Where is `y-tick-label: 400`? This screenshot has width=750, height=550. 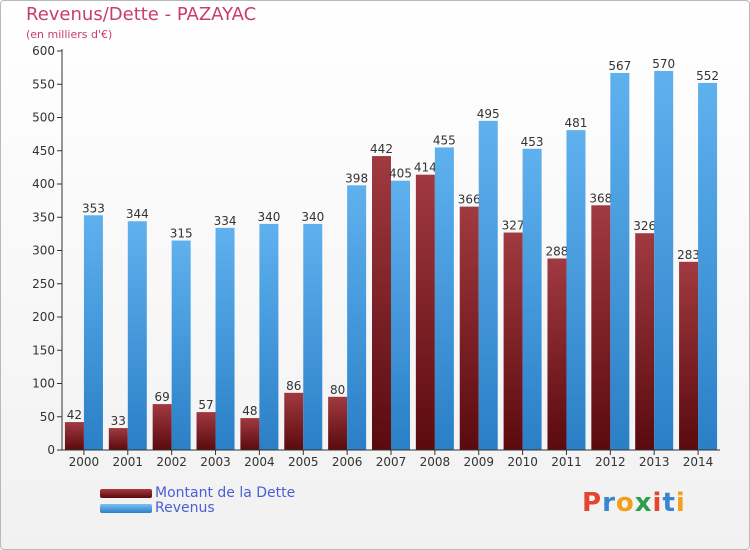 y-tick-label: 400 is located at coordinates (43, 184).